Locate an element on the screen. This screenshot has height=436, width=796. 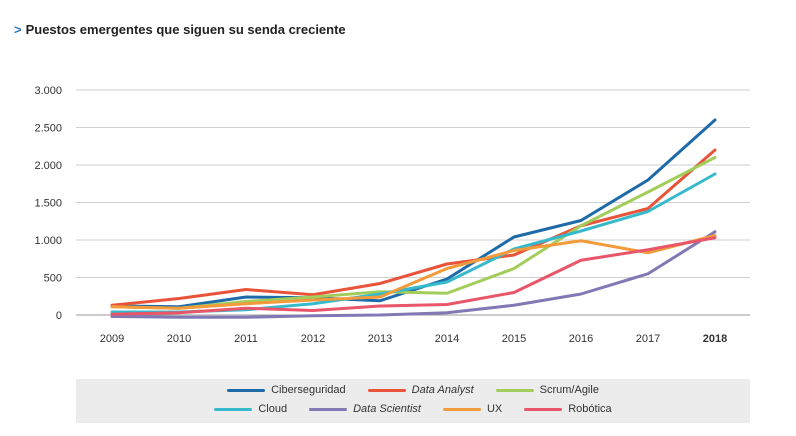
y-tick-label: 2.500 is located at coordinates (48, 129).